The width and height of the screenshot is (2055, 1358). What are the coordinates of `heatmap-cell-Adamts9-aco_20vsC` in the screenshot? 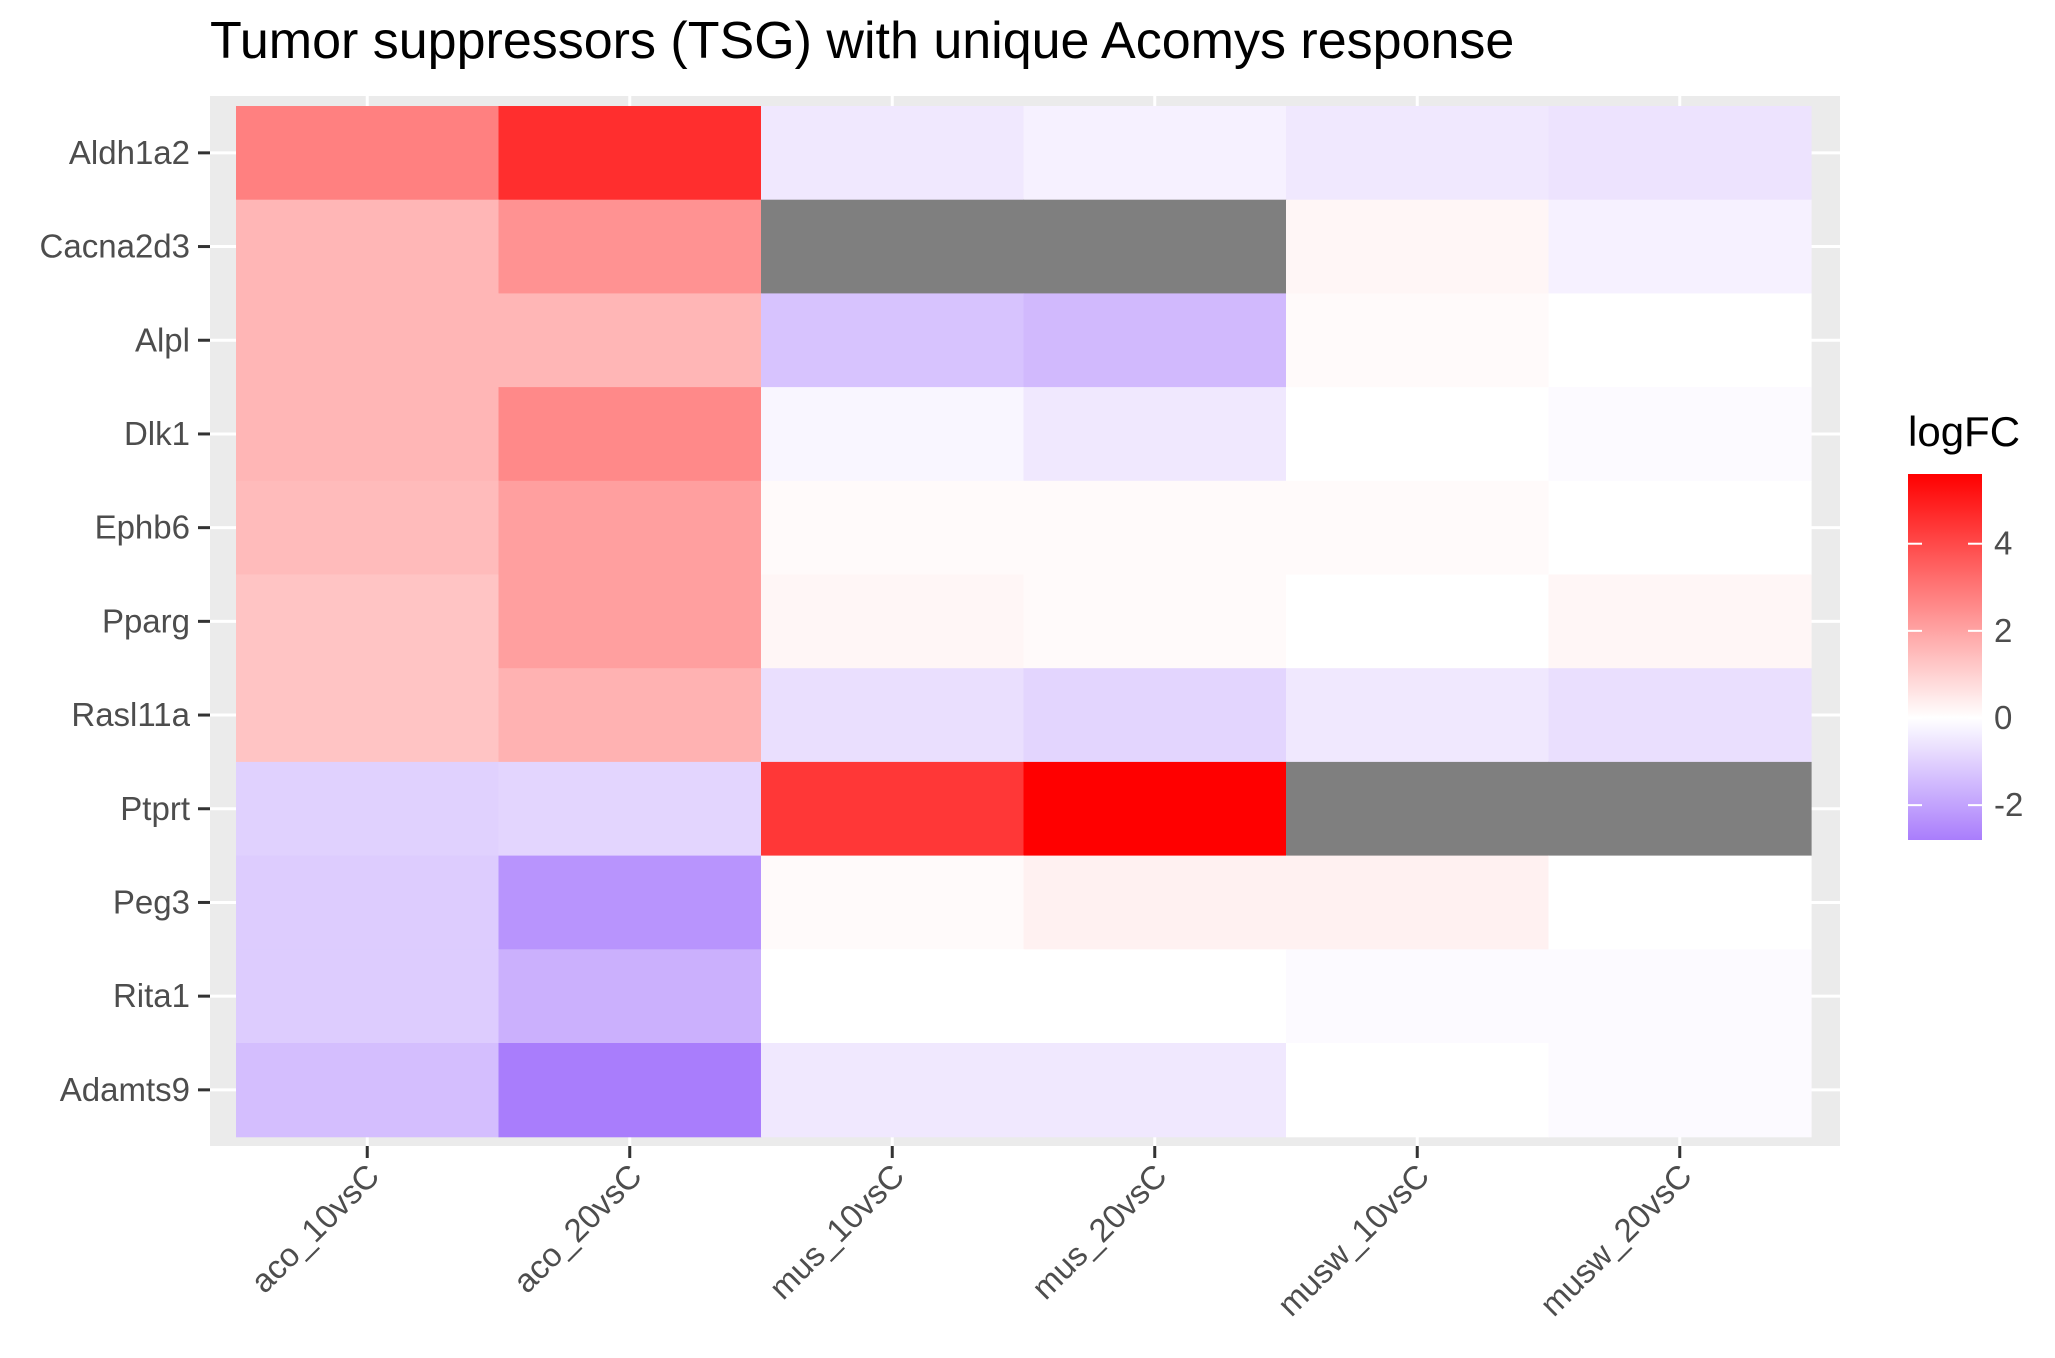 It's located at (630, 1090).